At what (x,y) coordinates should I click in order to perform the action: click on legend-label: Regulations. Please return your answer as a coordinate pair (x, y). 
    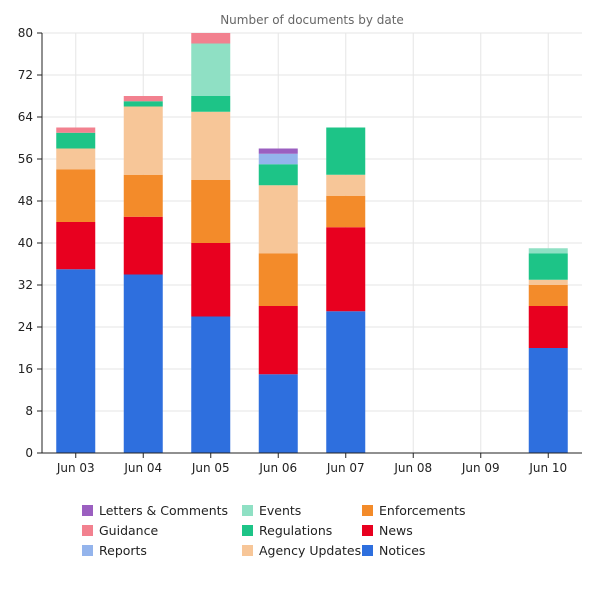
    Looking at the image, I should click on (296, 530).